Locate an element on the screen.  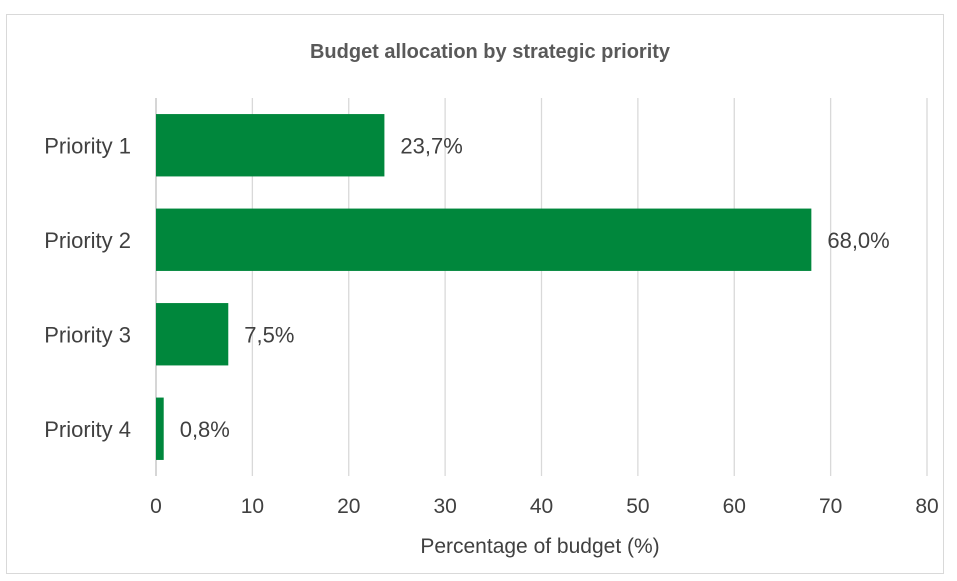
data-label: 68,0% is located at coordinates (858, 240).